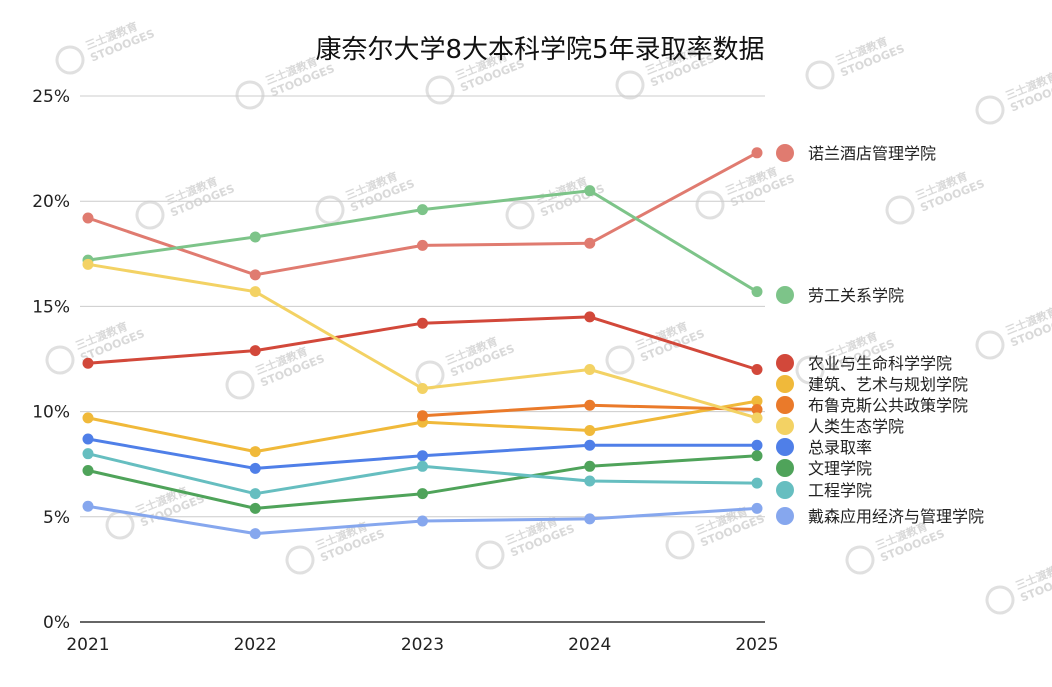 The width and height of the screenshot is (1052, 687). Describe the element at coordinates (87, 645) in the screenshot. I see `x-tick-label: 2021` at that location.